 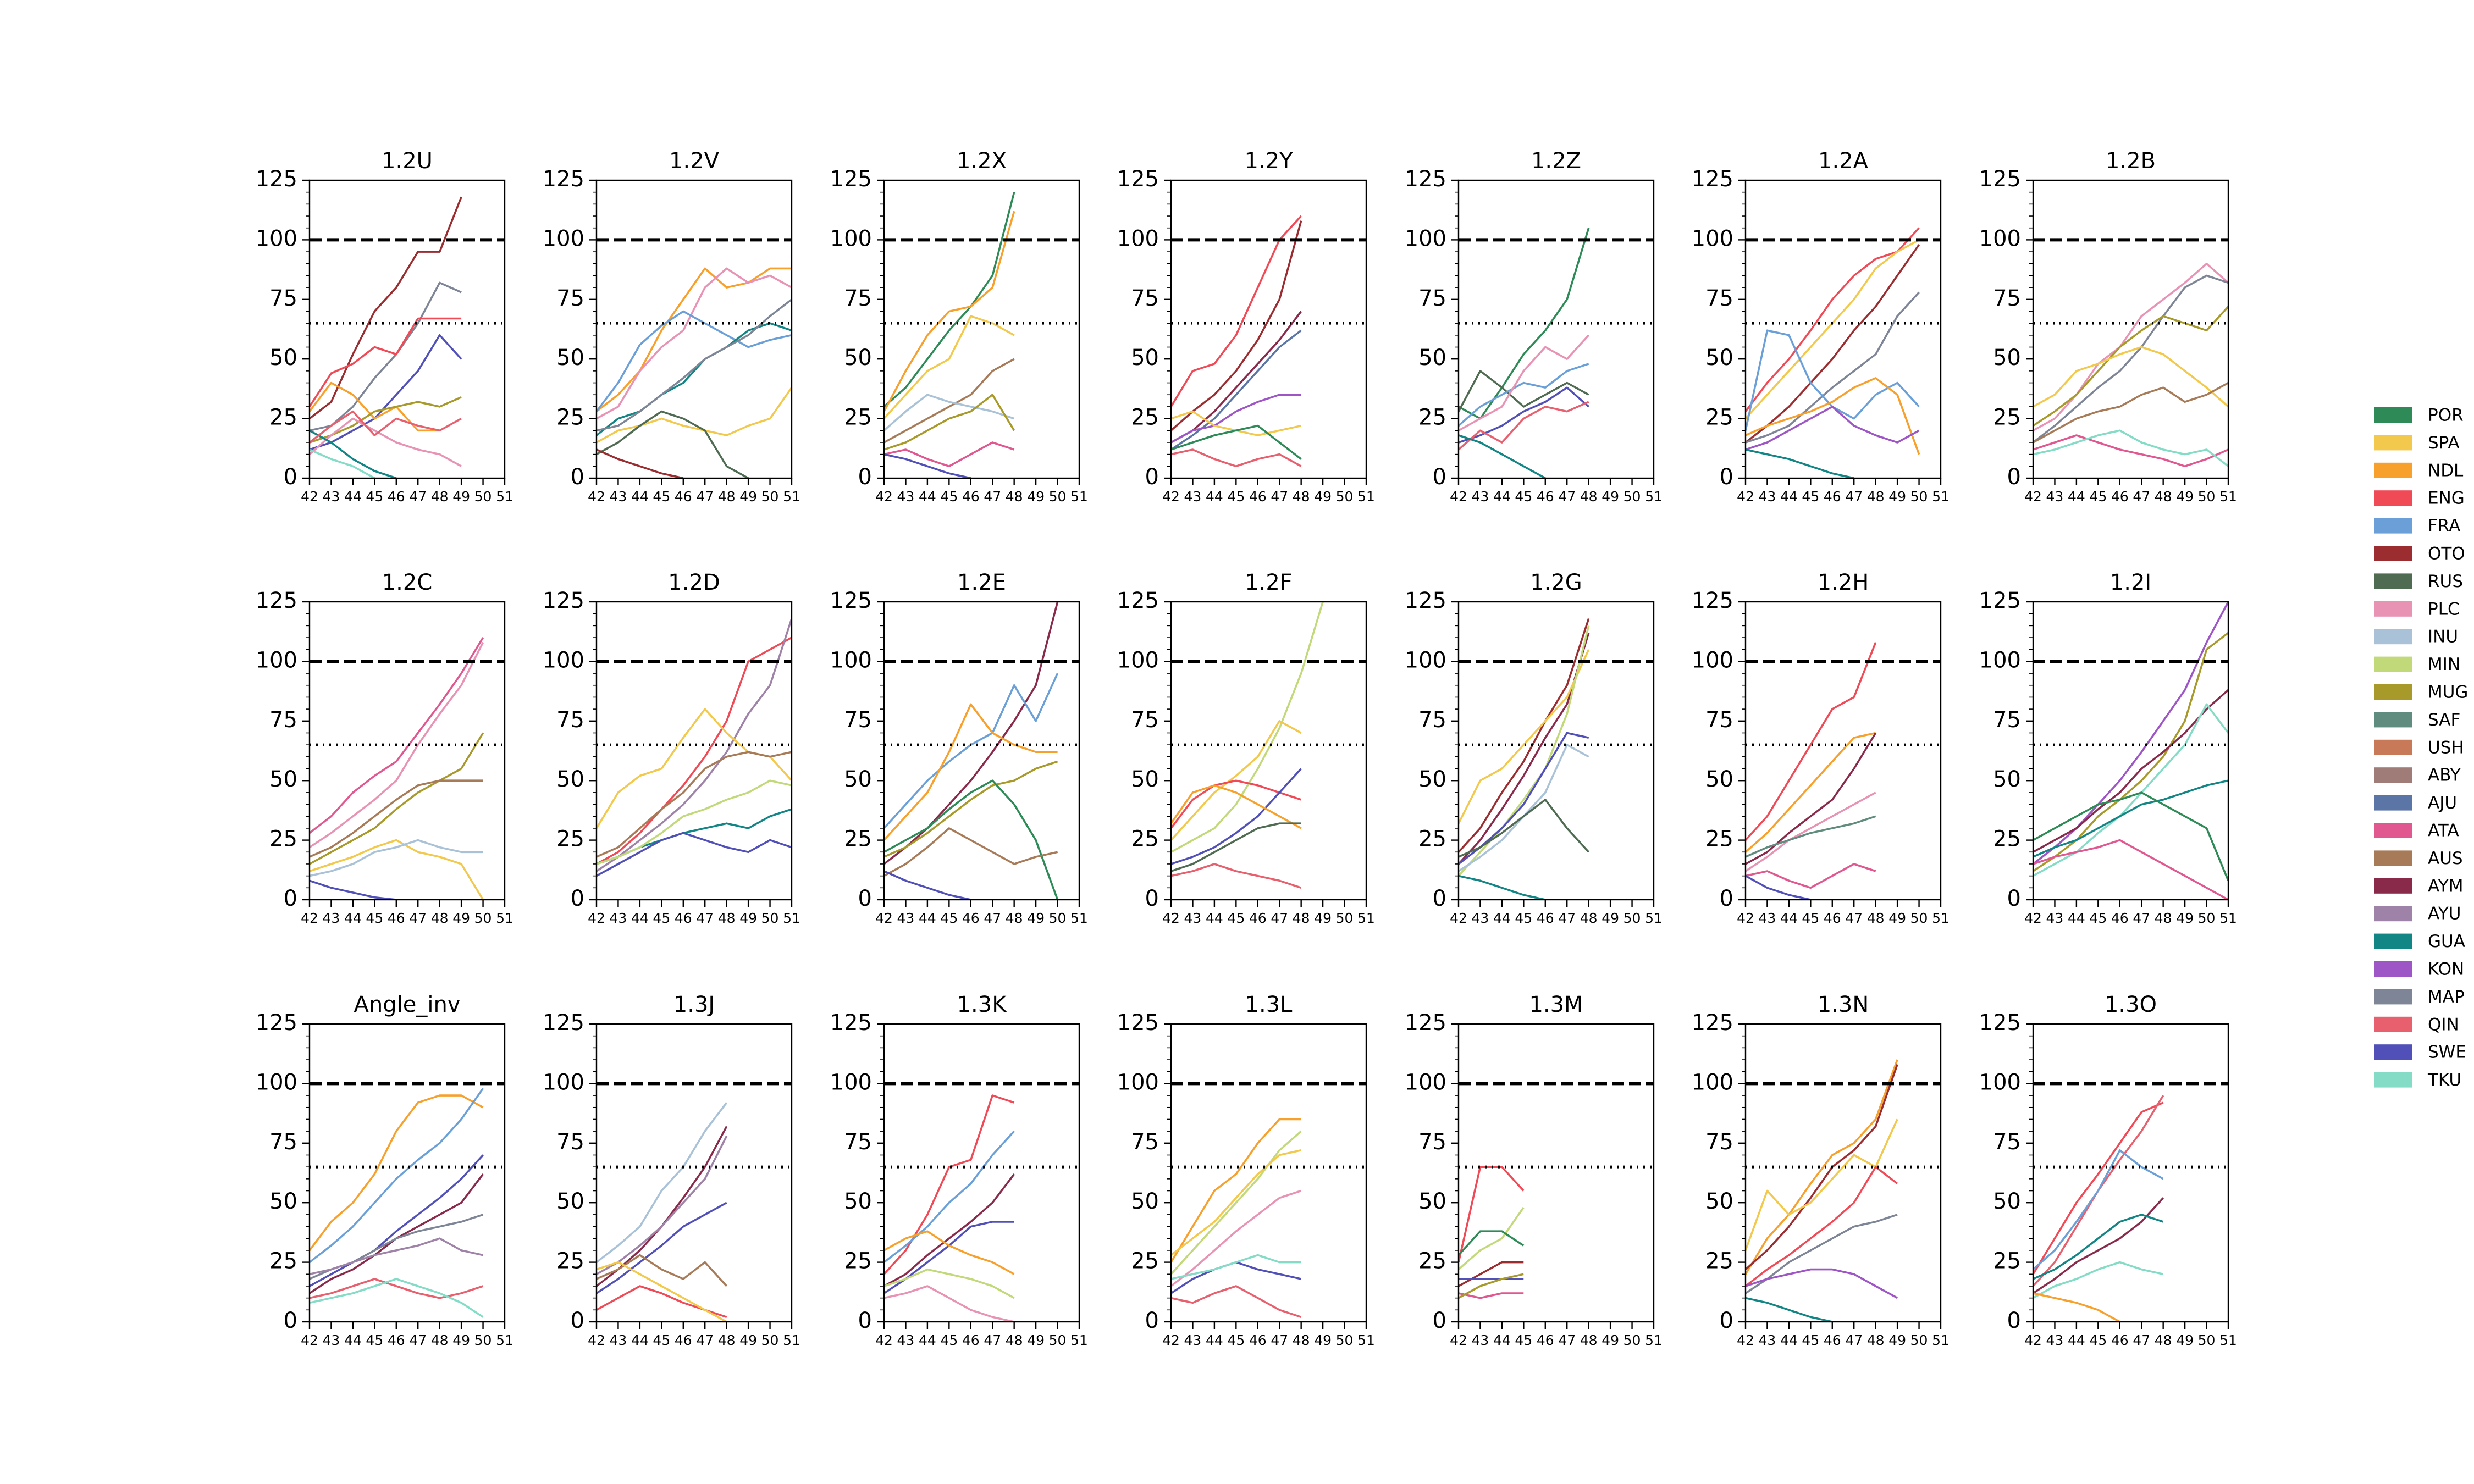 I want to click on series-line-plc, so click(x=397, y=745).